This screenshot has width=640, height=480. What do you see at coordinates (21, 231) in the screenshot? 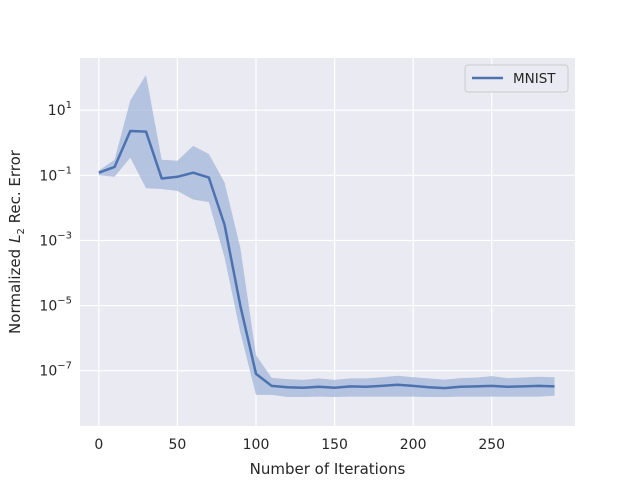
I see `y-axis-label-subscript: 2` at bounding box center [21, 231].